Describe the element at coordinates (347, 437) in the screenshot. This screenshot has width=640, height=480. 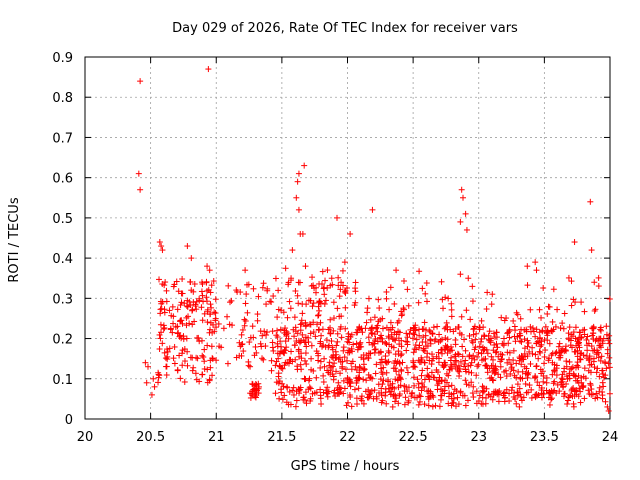
I see `x-tick-label: 22` at that location.